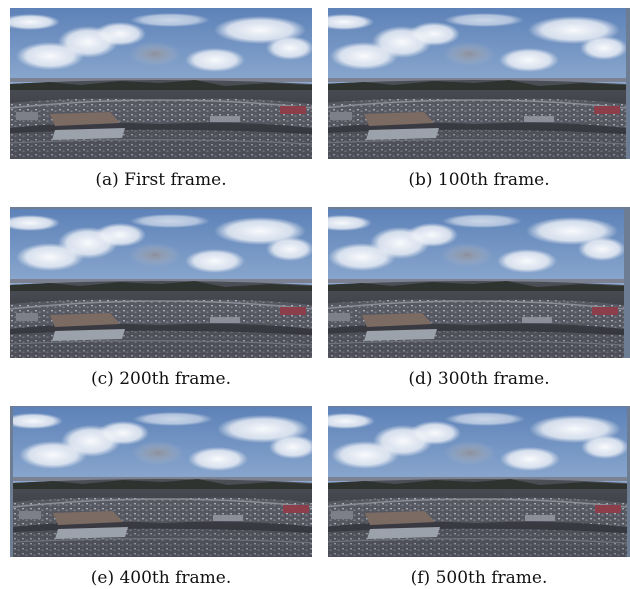 The image size is (630, 589). I want to click on panel-f: (f) 500th frame., so click(479, 497).